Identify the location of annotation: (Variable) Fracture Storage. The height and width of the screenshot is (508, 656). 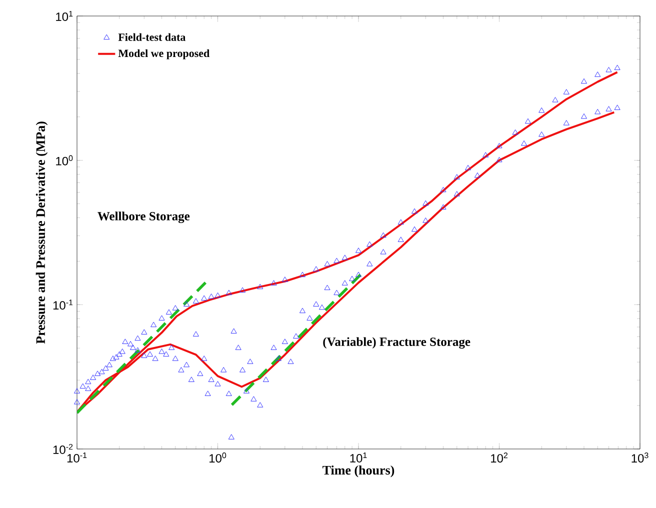
(396, 343).